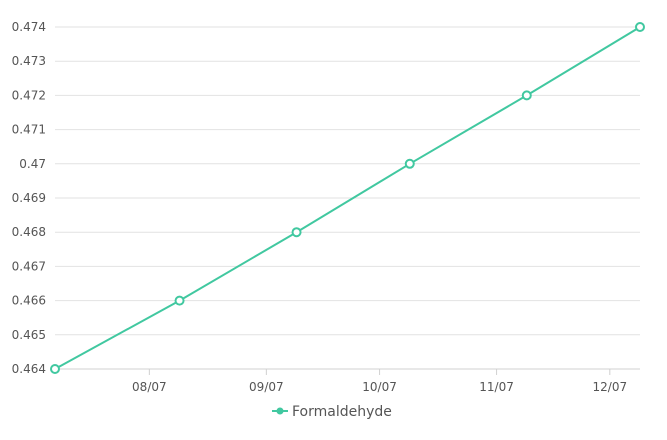 The height and width of the screenshot is (440, 667). I want to click on y-tick-label: 0.464, so click(29, 369).